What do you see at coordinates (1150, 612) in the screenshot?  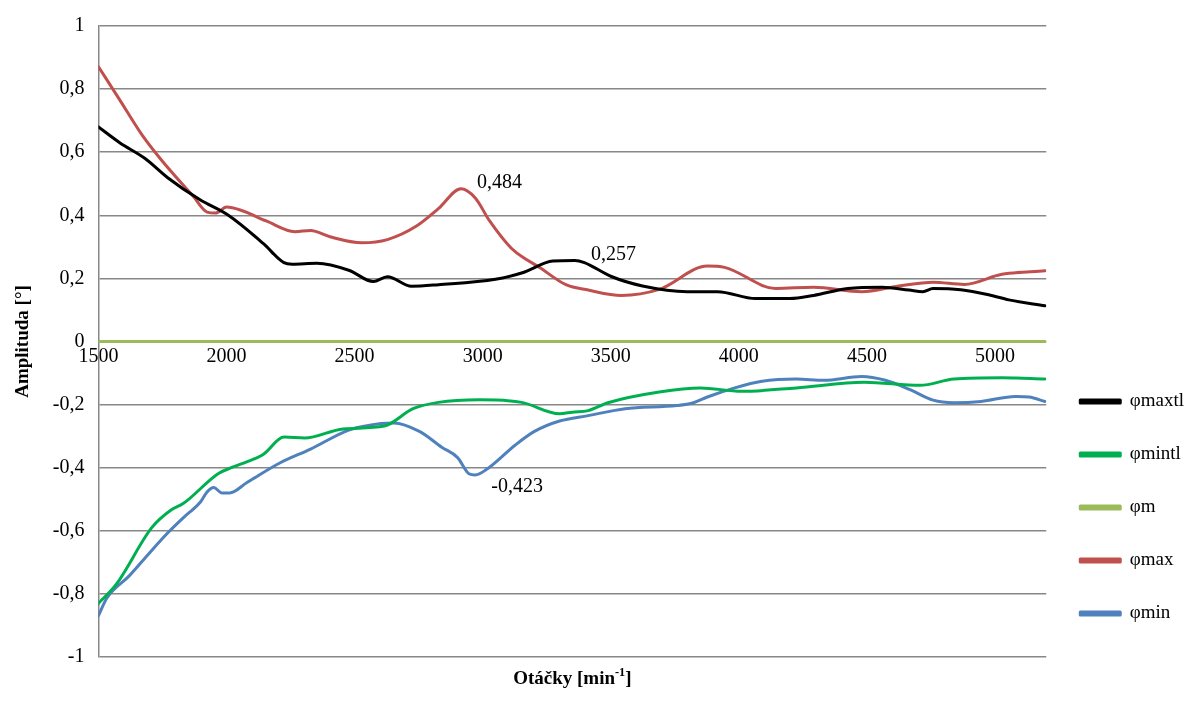 I see `legend-label: φmin` at bounding box center [1150, 612].